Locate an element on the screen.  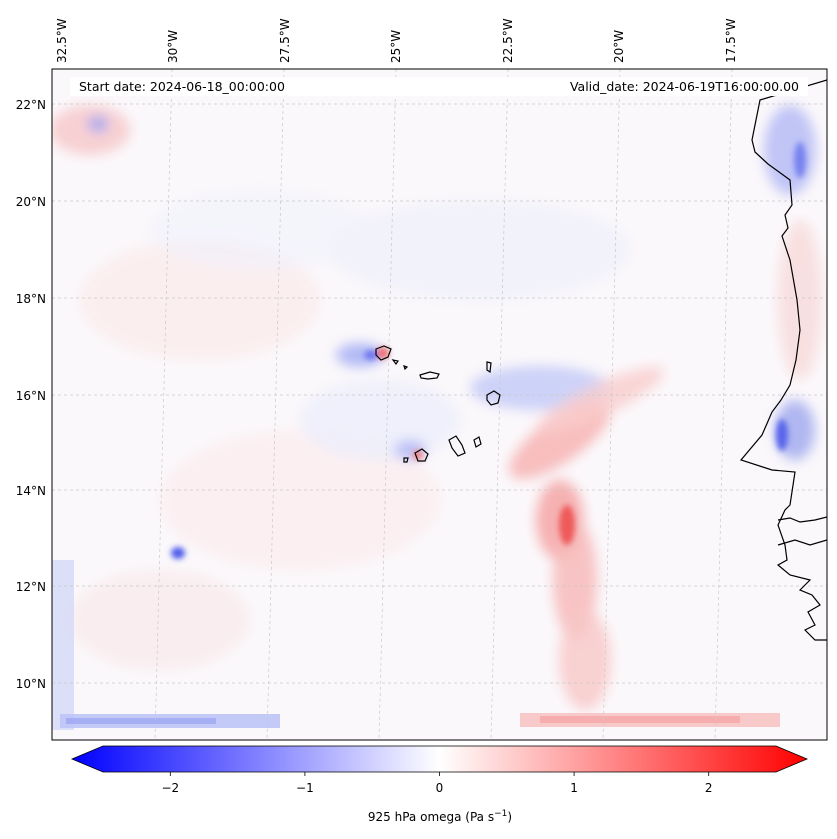
island-santo-antao is located at coordinates (383, 353).